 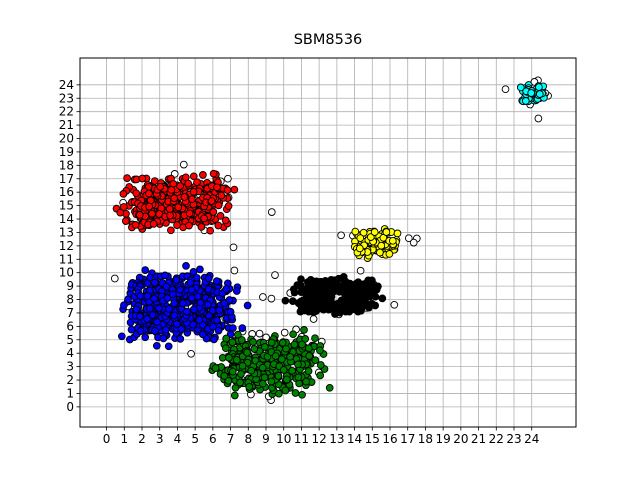 I want to click on x-tick-label: 22, so click(x=496, y=439).